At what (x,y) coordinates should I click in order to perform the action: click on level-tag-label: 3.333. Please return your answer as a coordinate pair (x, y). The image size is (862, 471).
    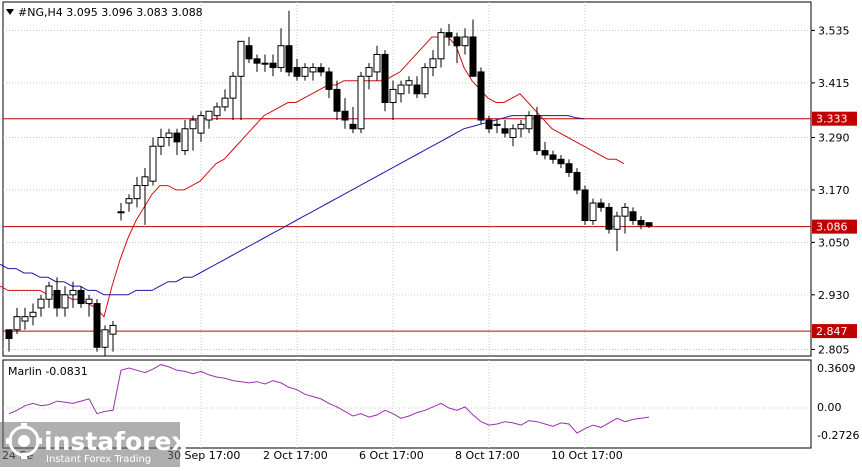
    Looking at the image, I should click on (832, 119).